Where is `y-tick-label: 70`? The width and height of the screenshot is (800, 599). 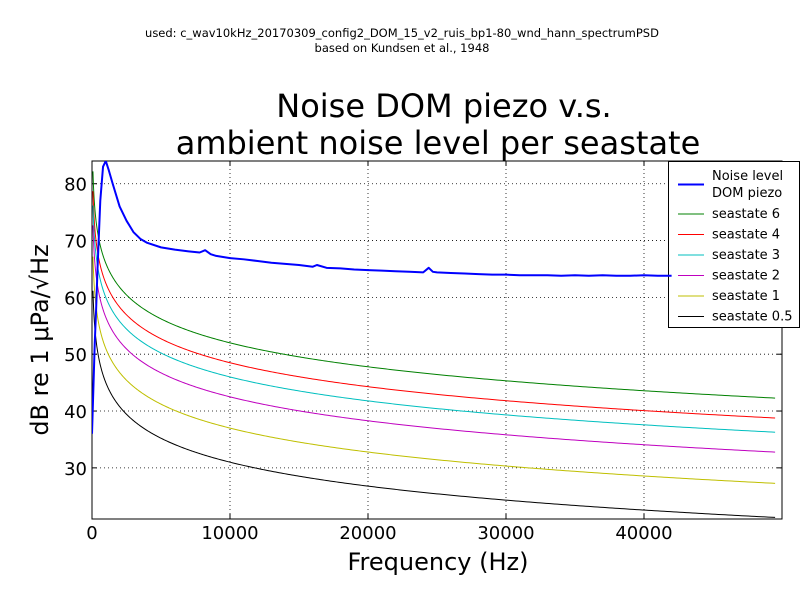
y-tick-label: 70 is located at coordinates (75, 242).